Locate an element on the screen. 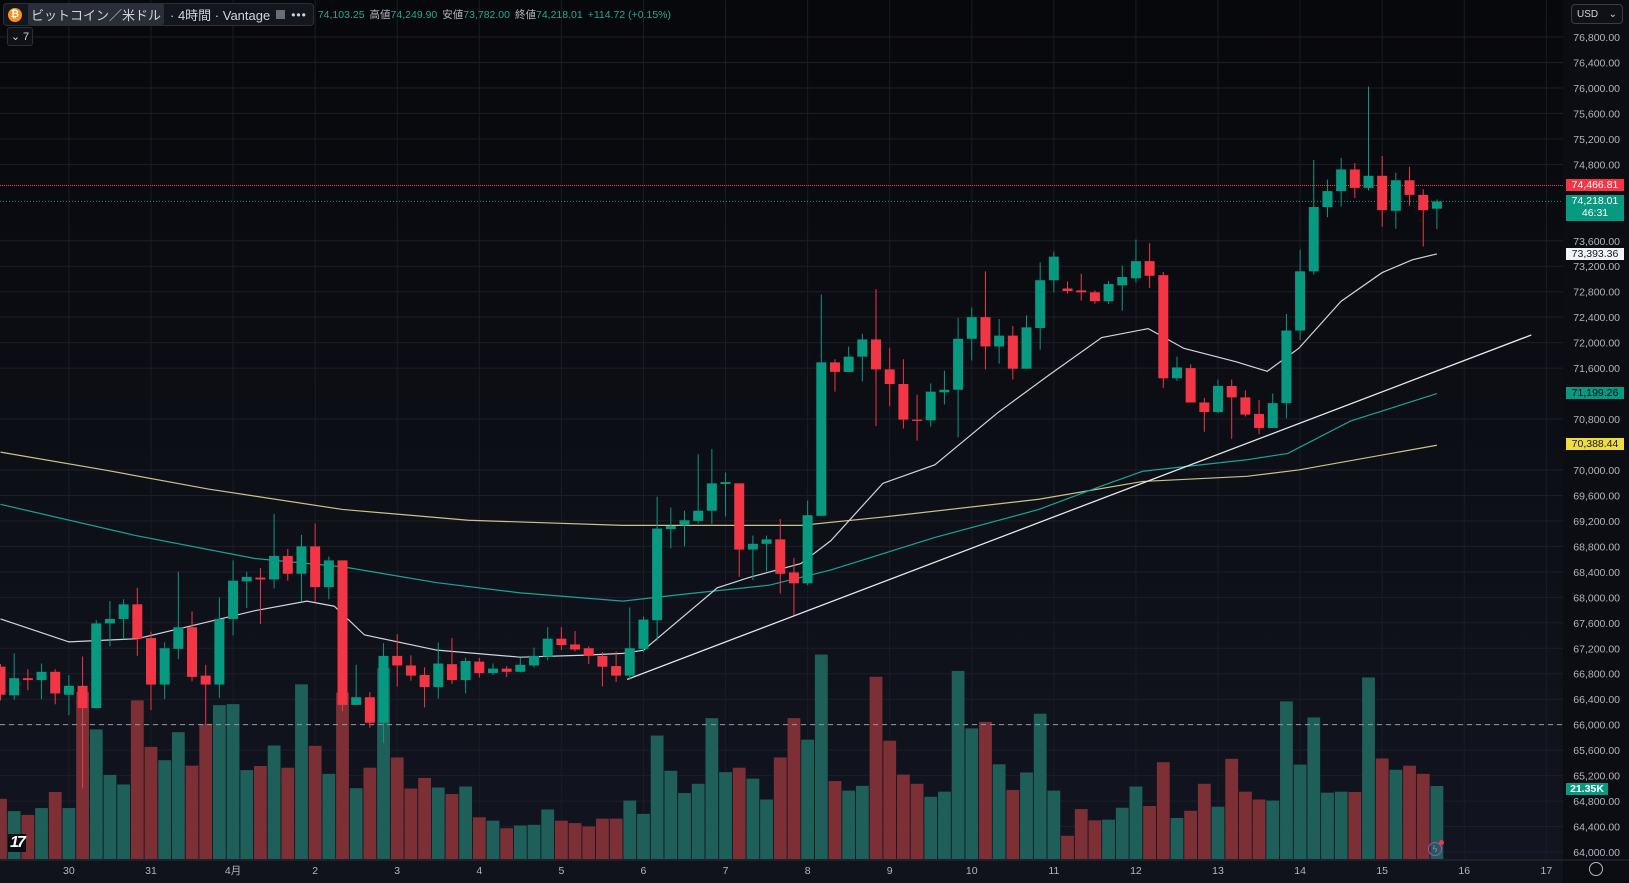 This screenshot has height=883, width=1629. symbol-name: ビットコイン／米ドル is located at coordinates (96, 14).